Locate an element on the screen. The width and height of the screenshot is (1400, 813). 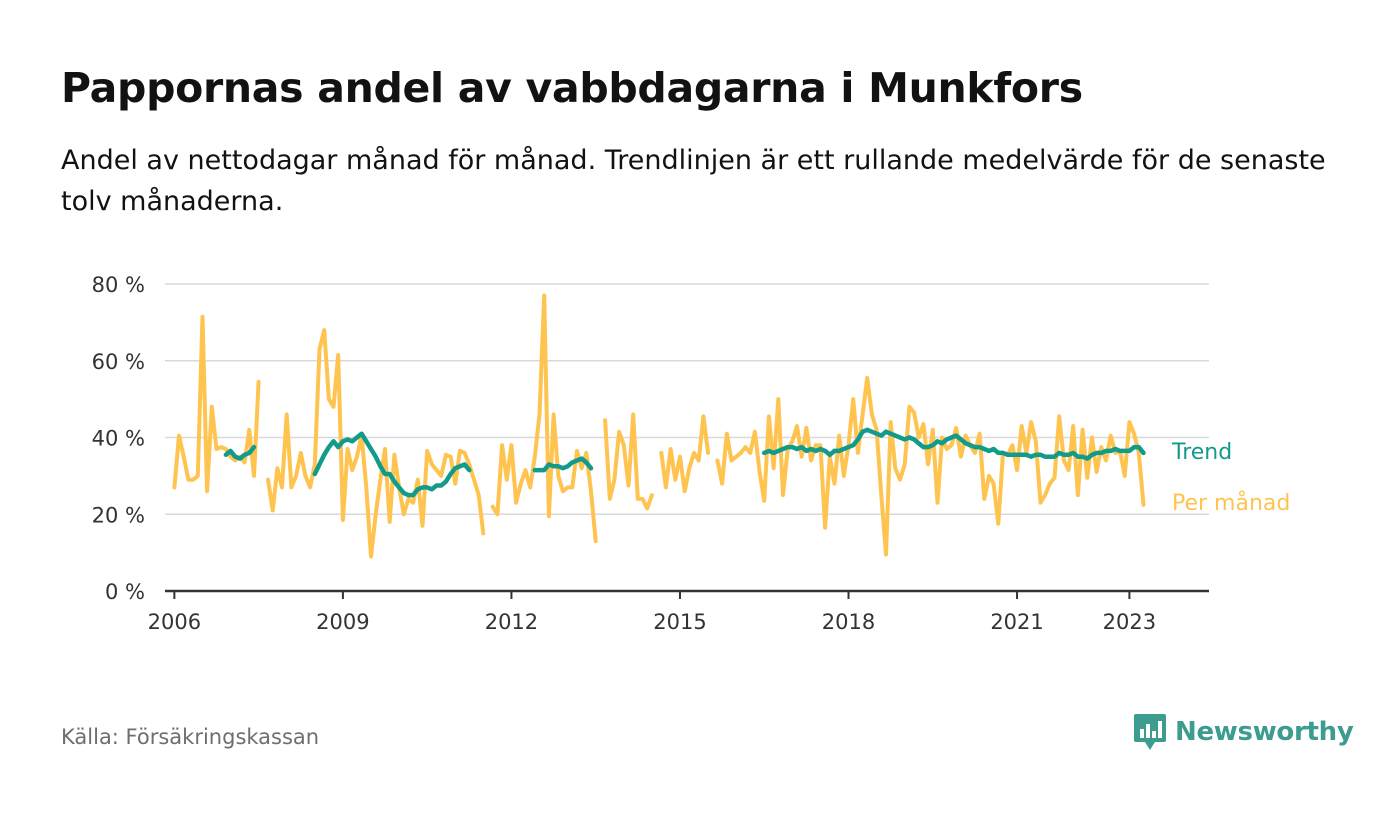
monthly-series-label: Per månad is located at coordinates (1231, 503).